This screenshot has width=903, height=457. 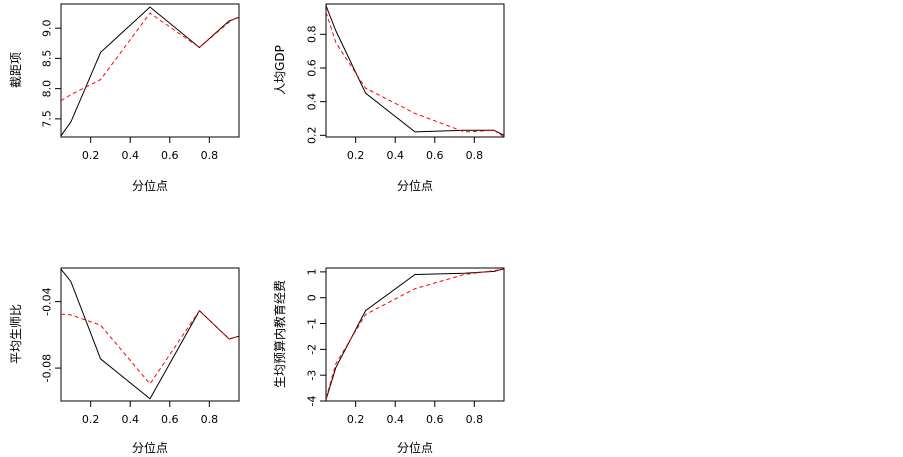 I want to click on panel-student-teacher-ratio: 0.2 0.4 0.6 0.8 -0.04 -0.08 分位点 平均生师比, so click(x=124, y=361).